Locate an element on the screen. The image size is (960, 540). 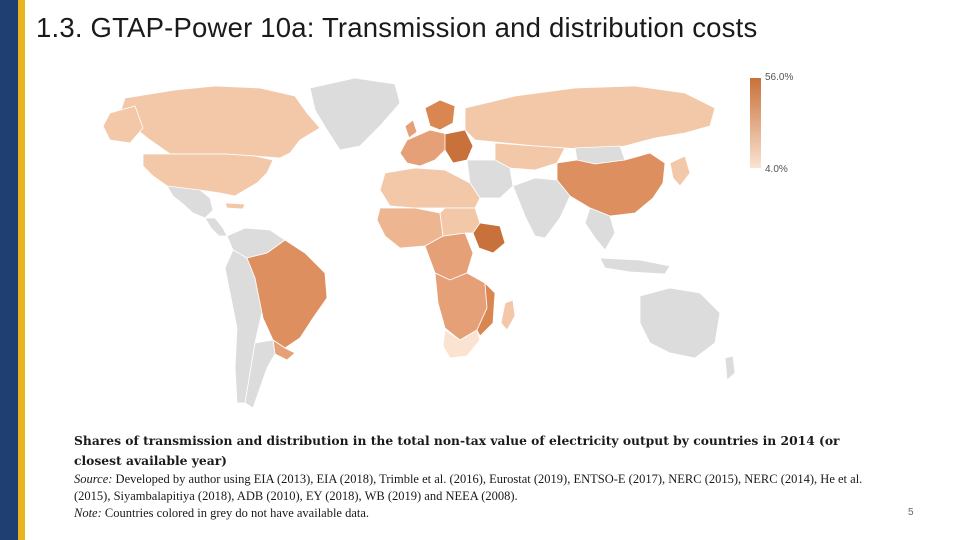
region-central-america is located at coordinates (216, 227).